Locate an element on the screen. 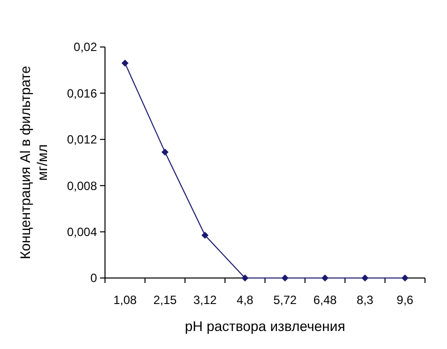 This screenshot has width=447, height=349. y-tick-label: 0,004 is located at coordinates (82, 232).